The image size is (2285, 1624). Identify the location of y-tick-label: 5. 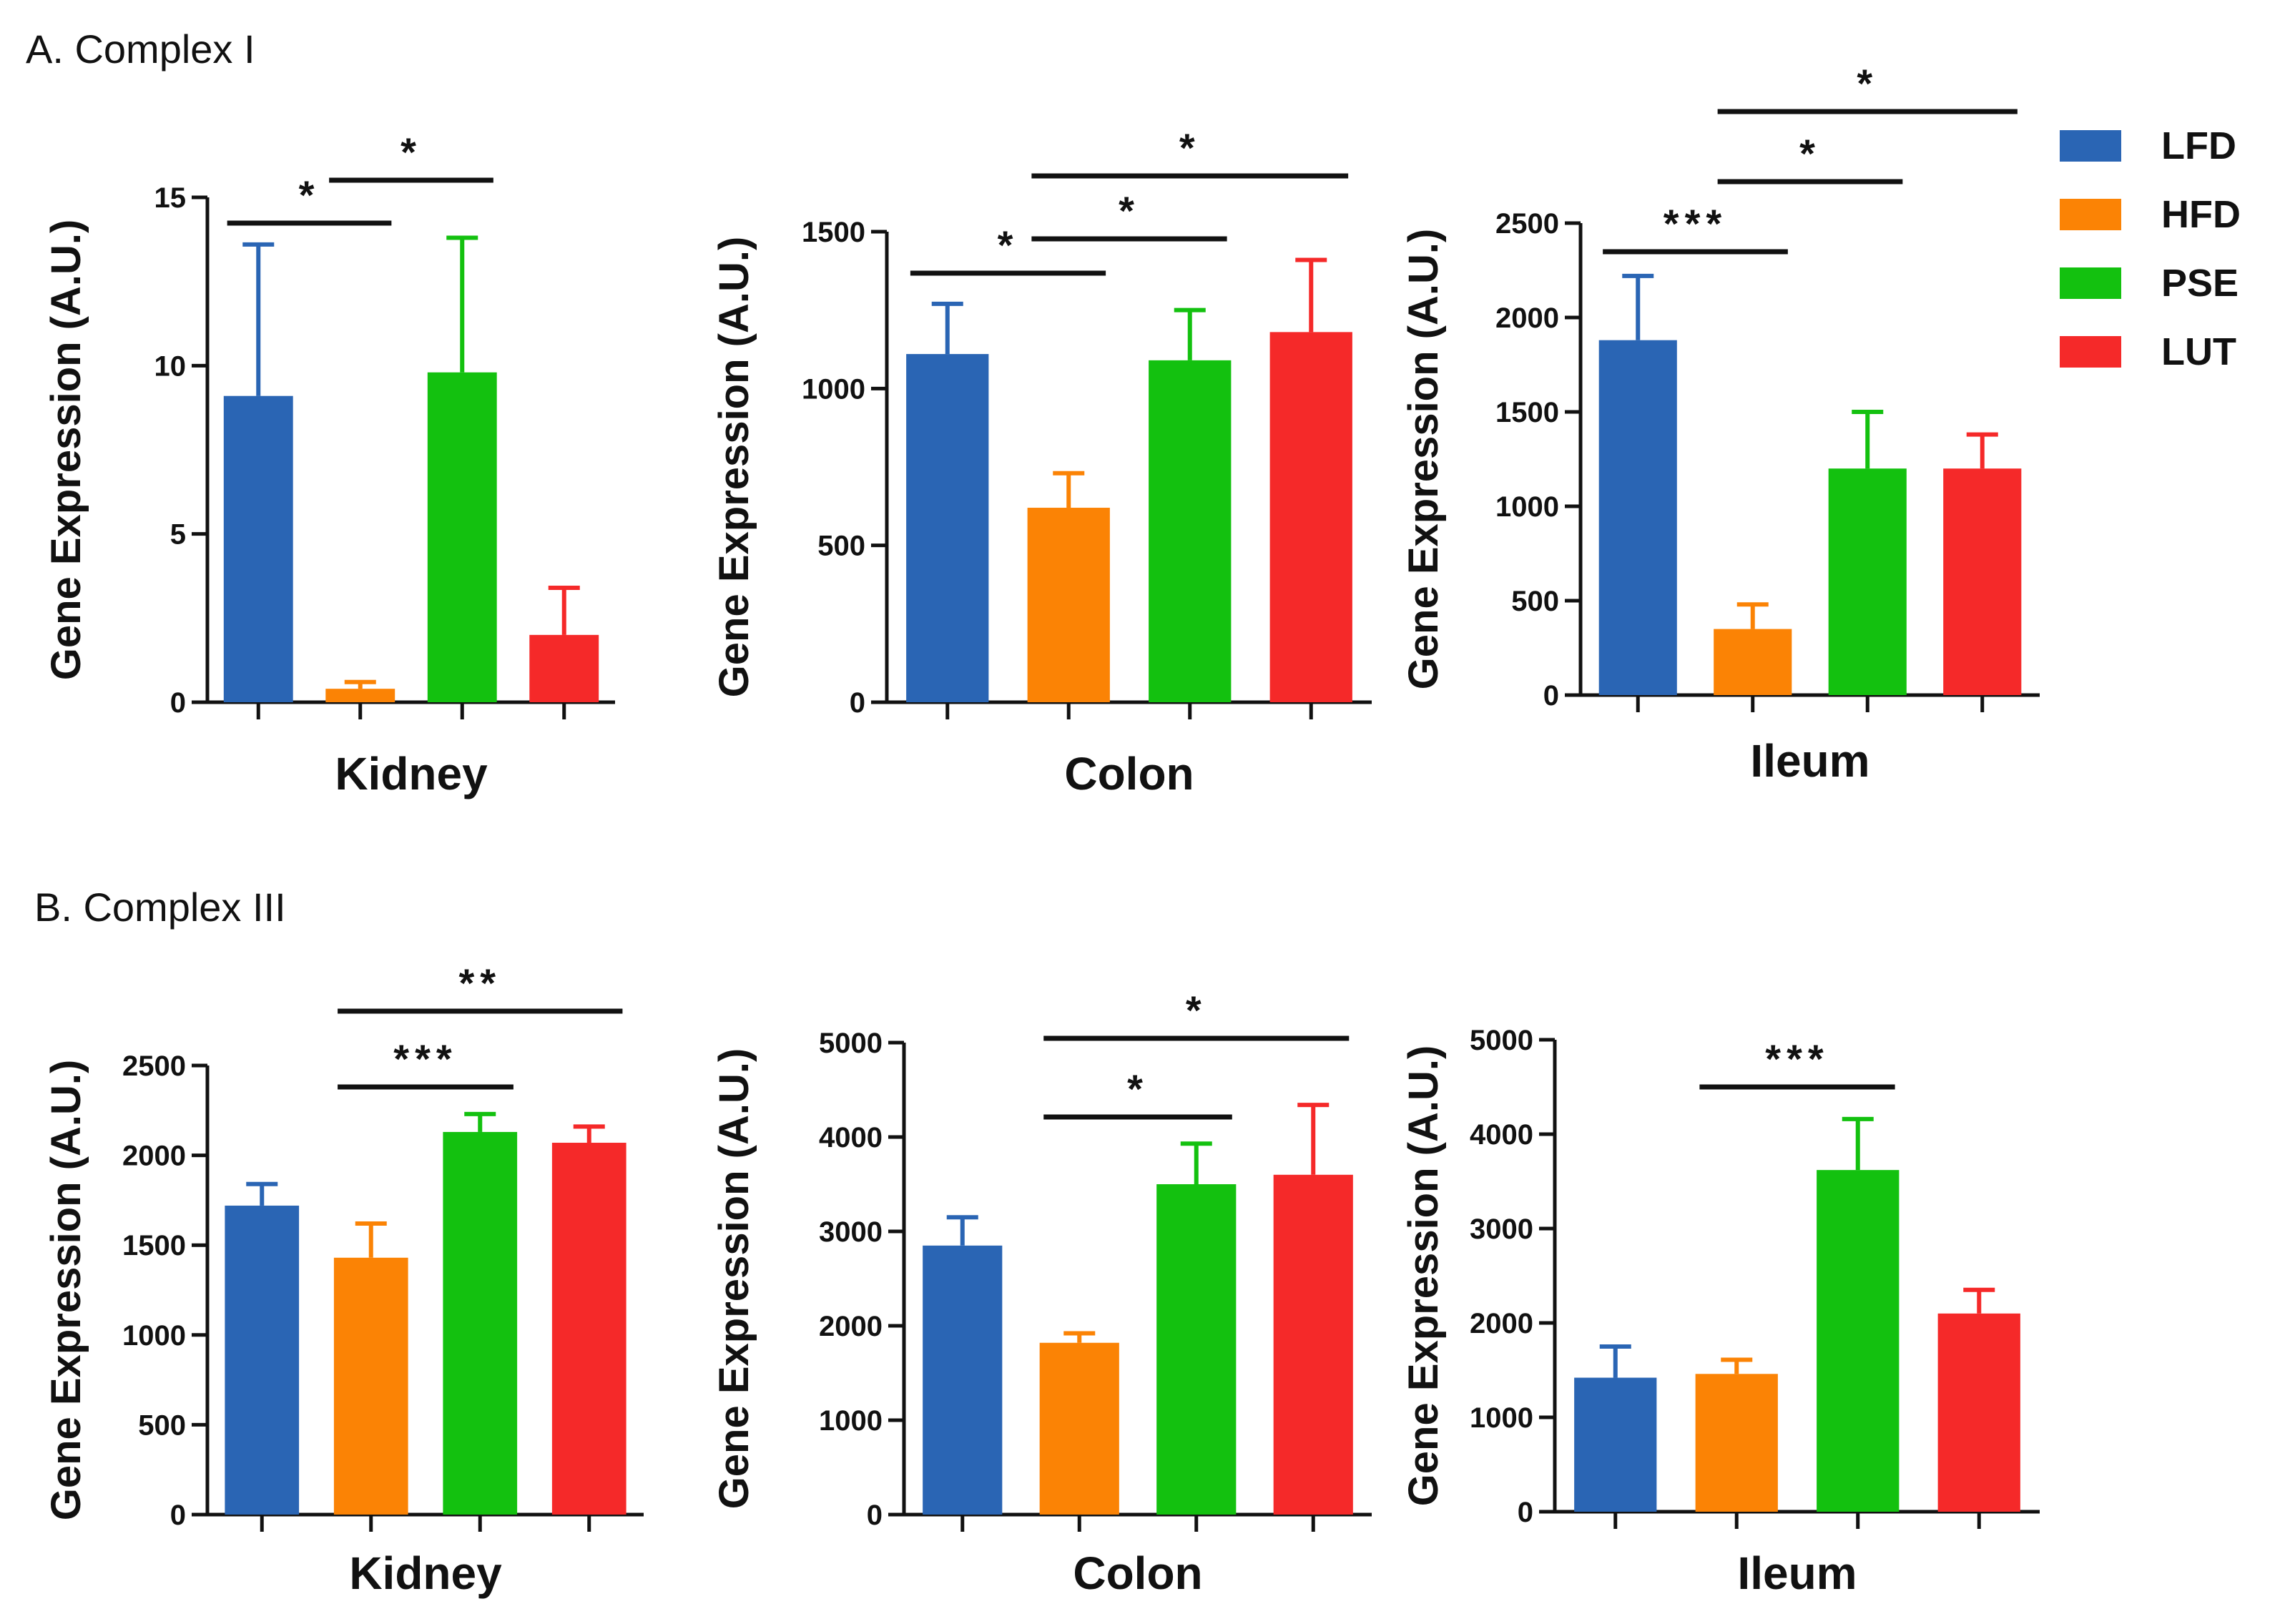
(178, 535).